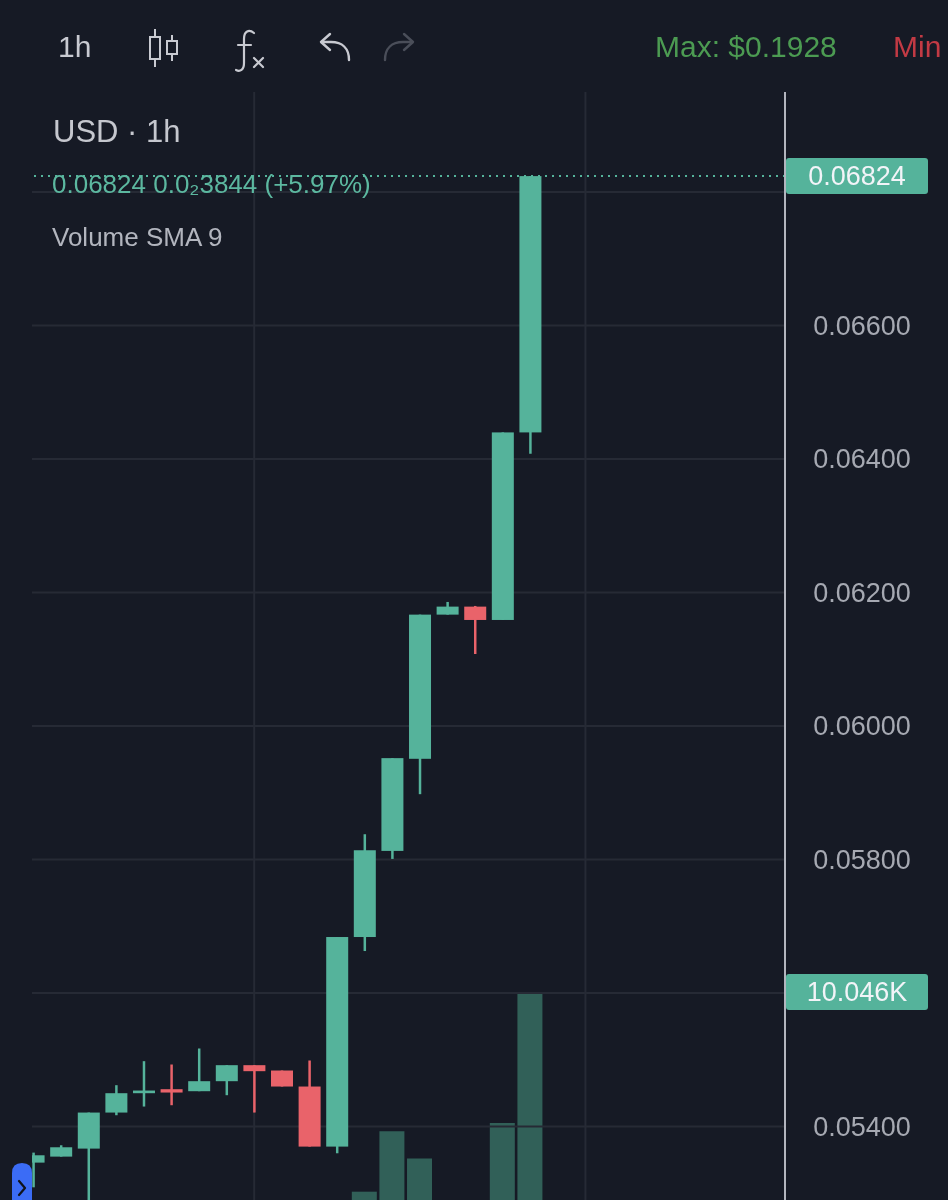  I want to click on y-tick-label: 0.06000, so click(862, 726).